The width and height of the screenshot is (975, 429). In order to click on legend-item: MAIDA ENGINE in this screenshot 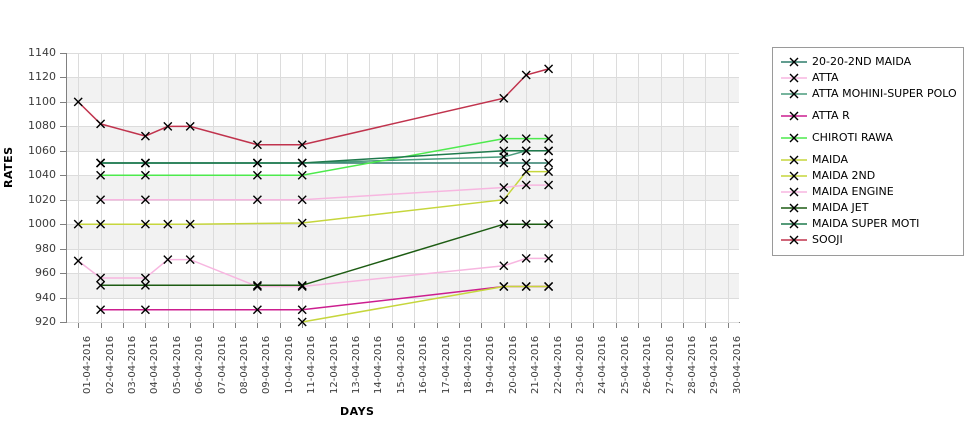, I will do `click(868, 192)`.